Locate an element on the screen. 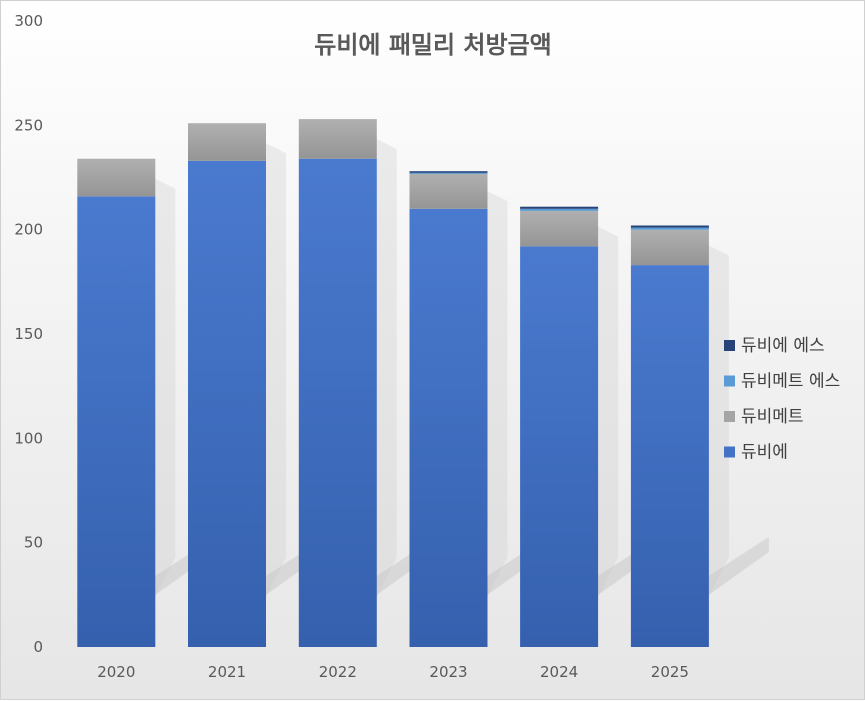  x-tick-label: 2021 is located at coordinates (227, 672).